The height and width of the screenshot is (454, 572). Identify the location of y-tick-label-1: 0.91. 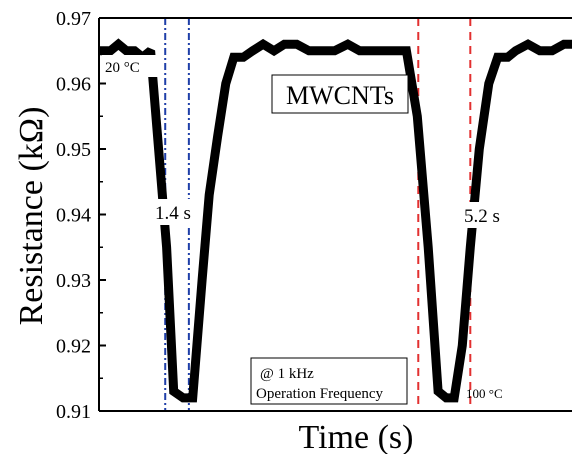
(73, 412).